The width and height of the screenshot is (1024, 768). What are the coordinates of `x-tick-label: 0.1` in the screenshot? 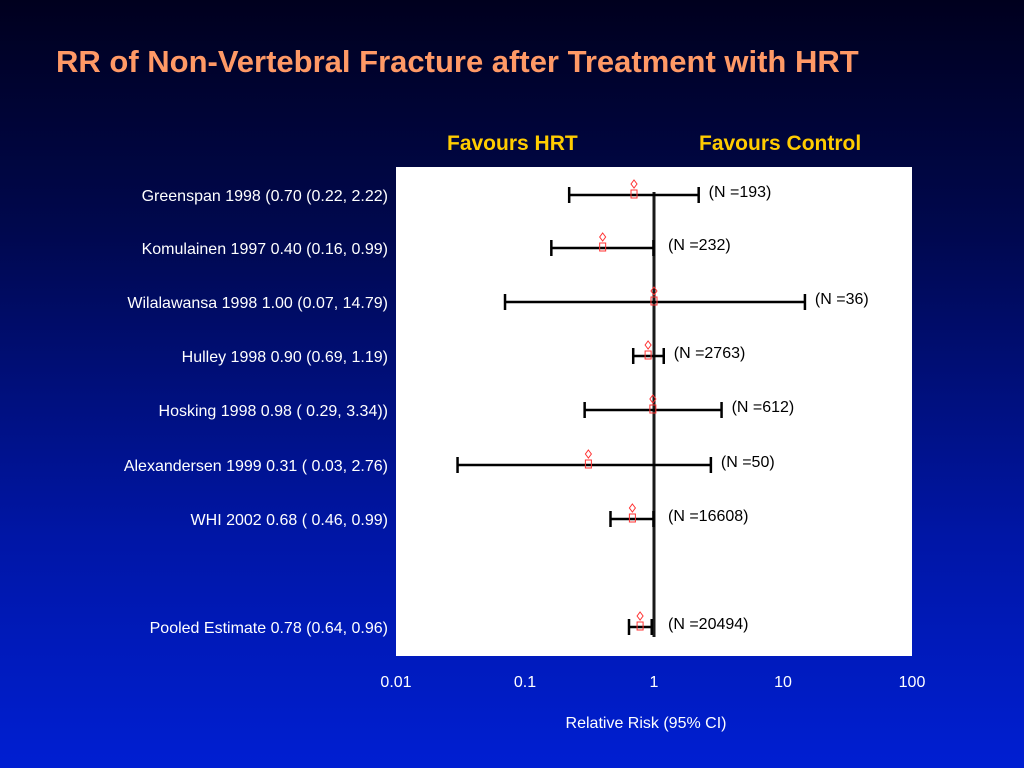 It's located at (525, 682).